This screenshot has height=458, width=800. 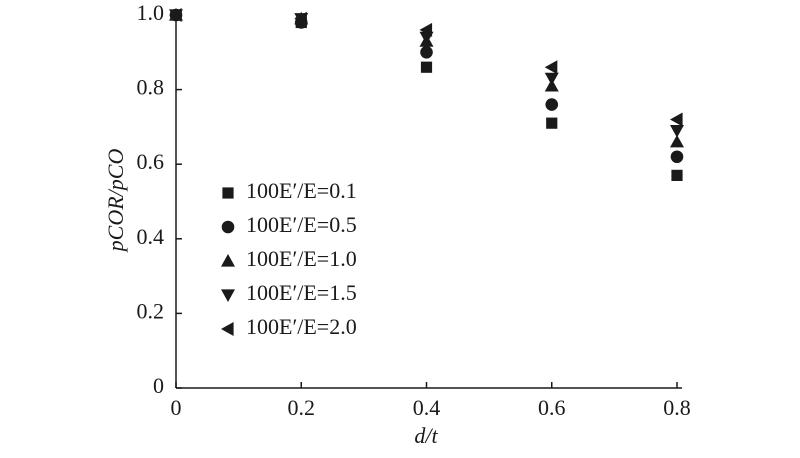 What do you see at coordinates (115, 201) in the screenshot?
I see `y-axis-label: pCOR/pCO` at bounding box center [115, 201].